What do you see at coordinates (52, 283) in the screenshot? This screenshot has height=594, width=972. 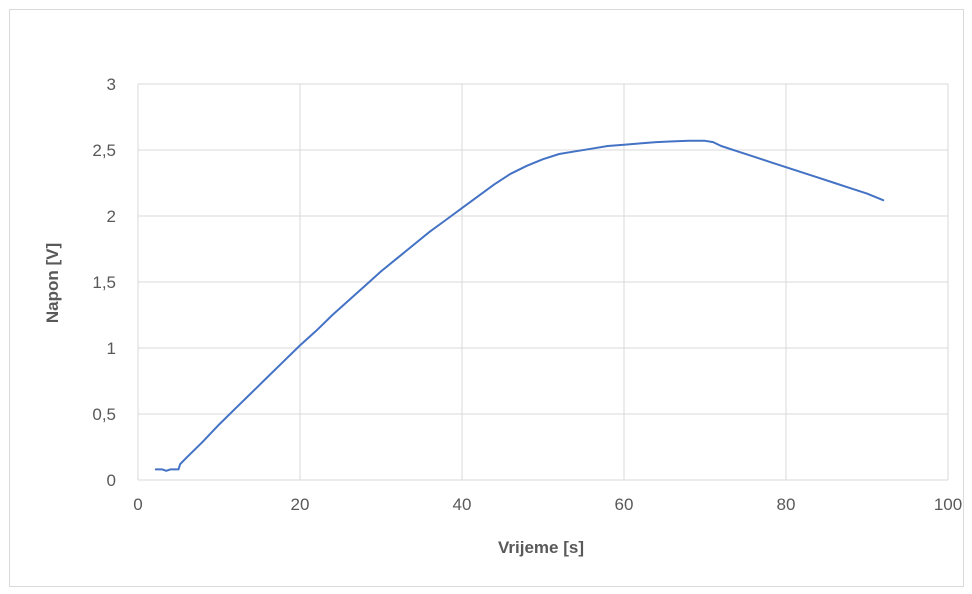 I see `y-axis-label: Napon [V]` at bounding box center [52, 283].